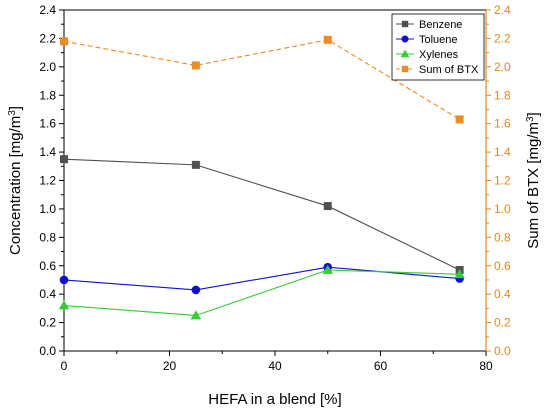 Image resolution: width=550 pixels, height=411 pixels. Describe the element at coordinates (502, 209) in the screenshot. I see `y-tick-label-right: 1.0` at that location.